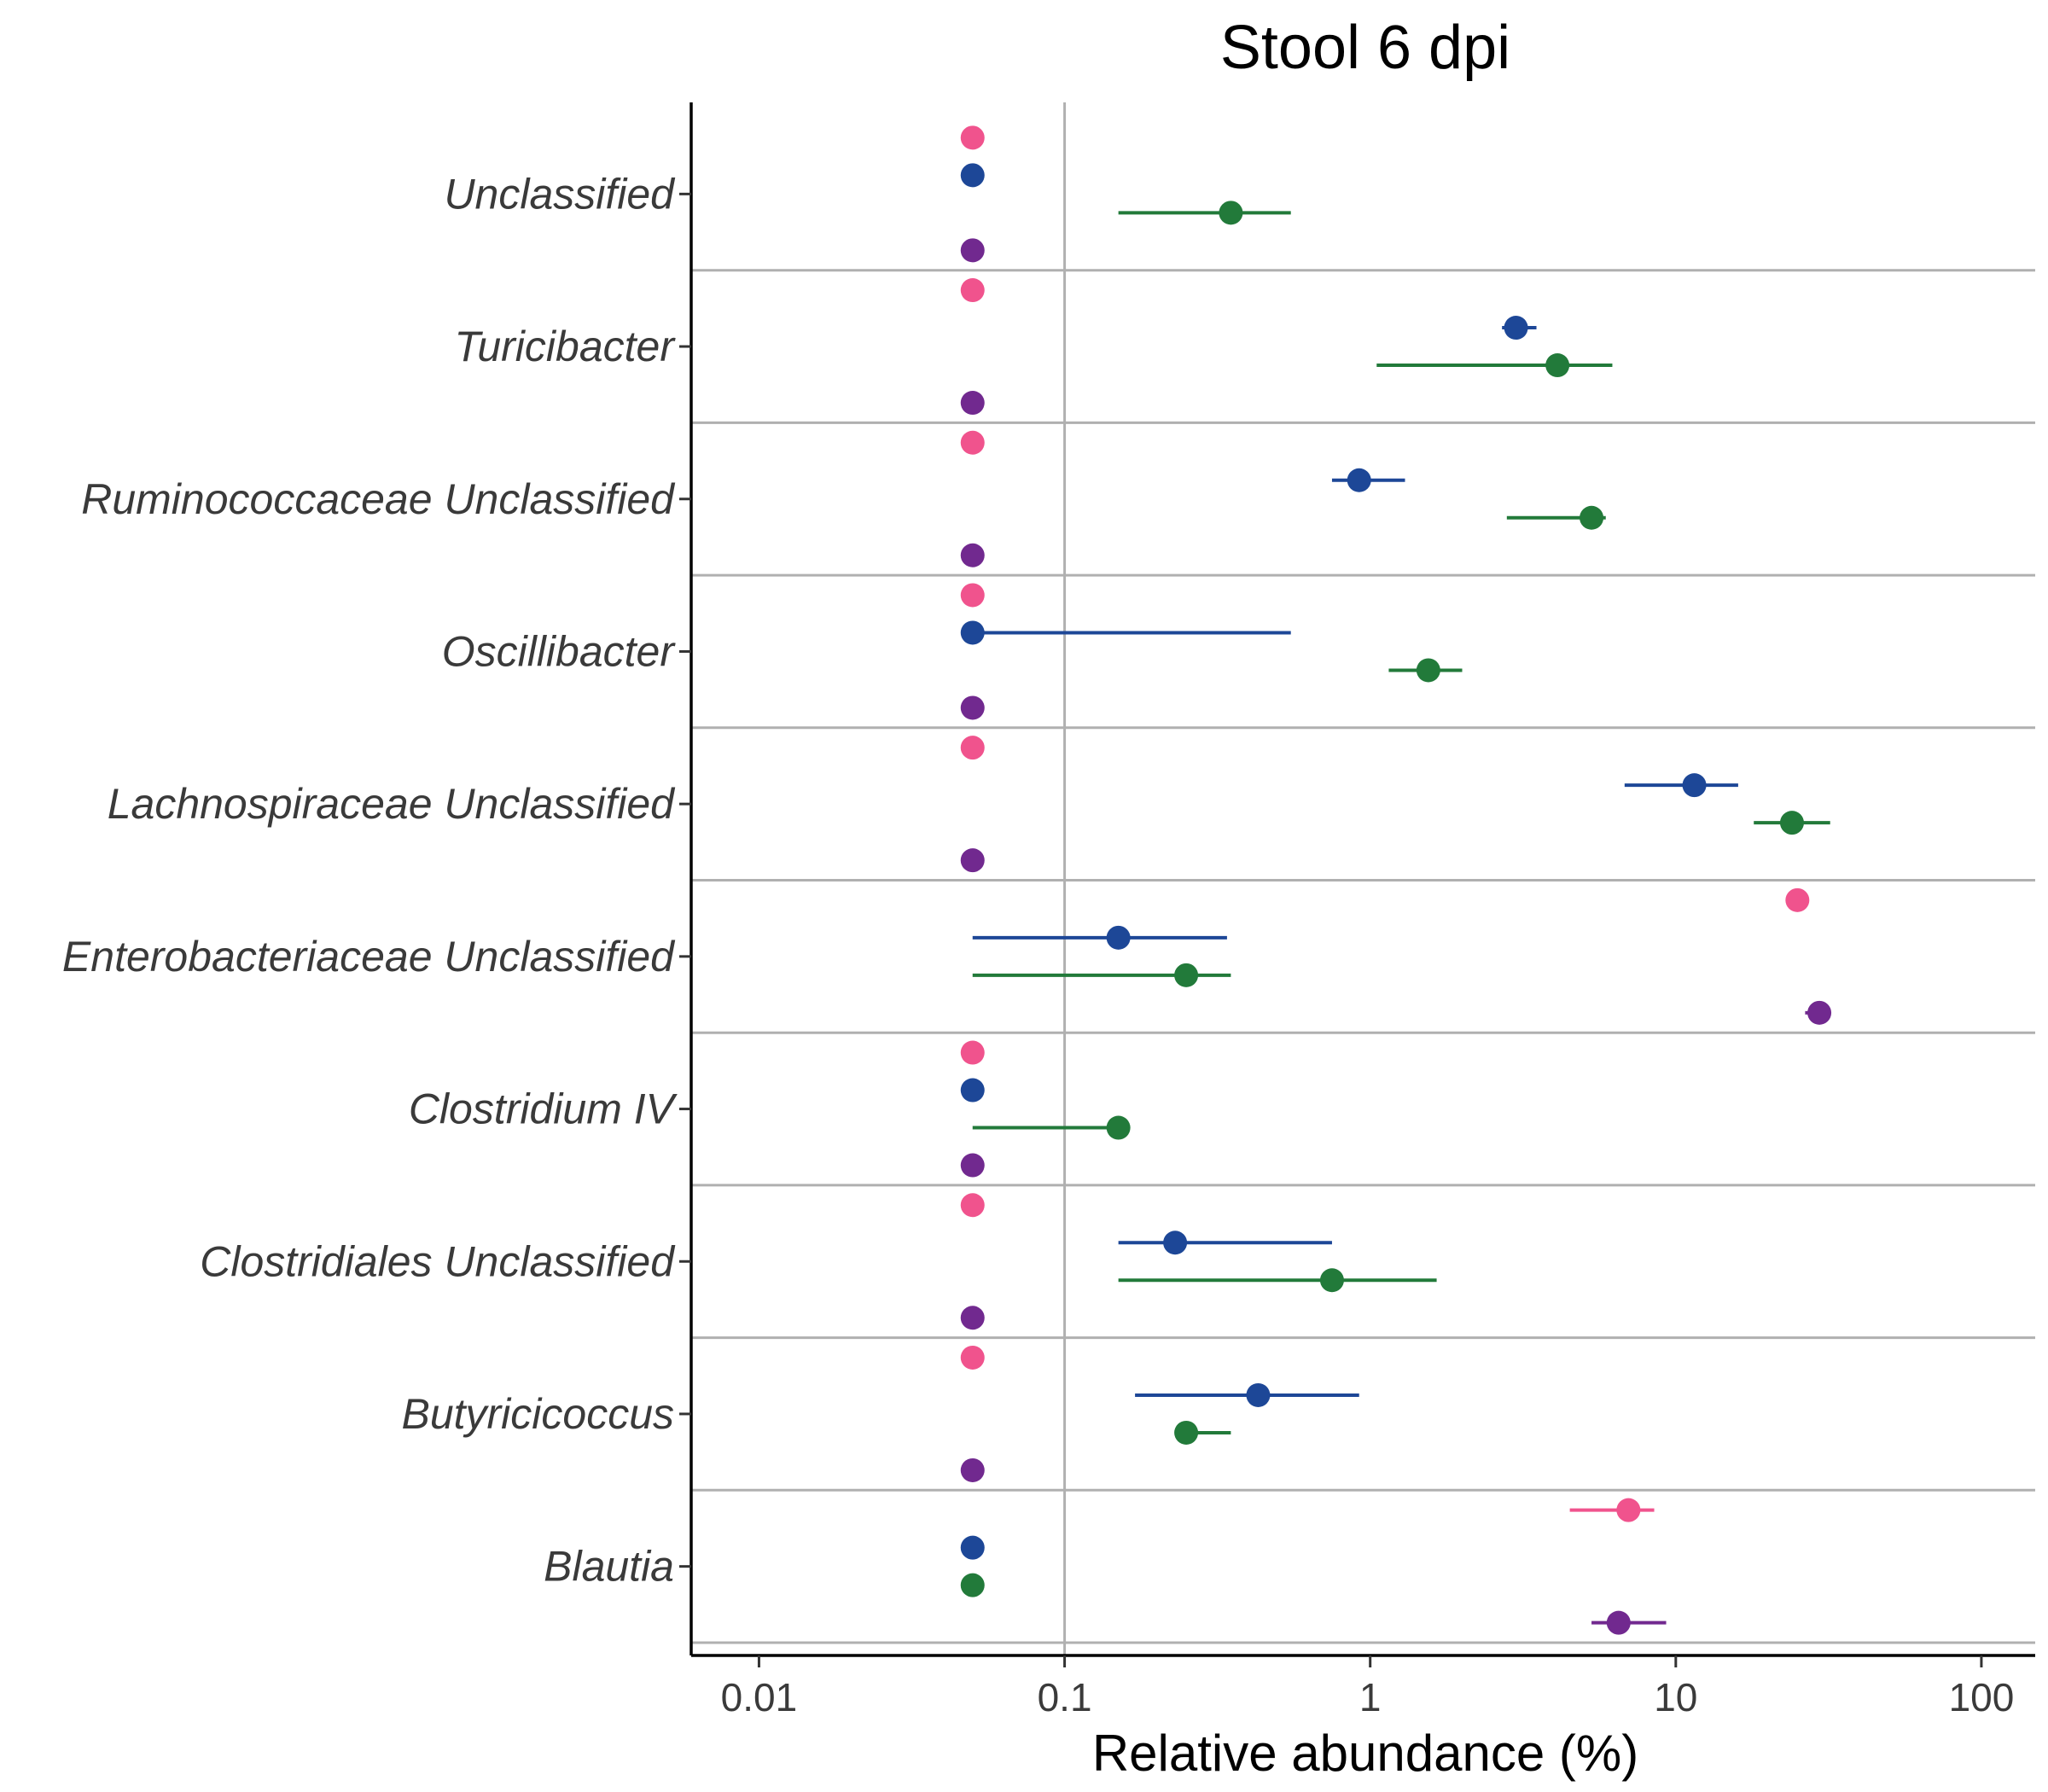  I want to click on x-tick-label: 10, so click(1675, 1697).